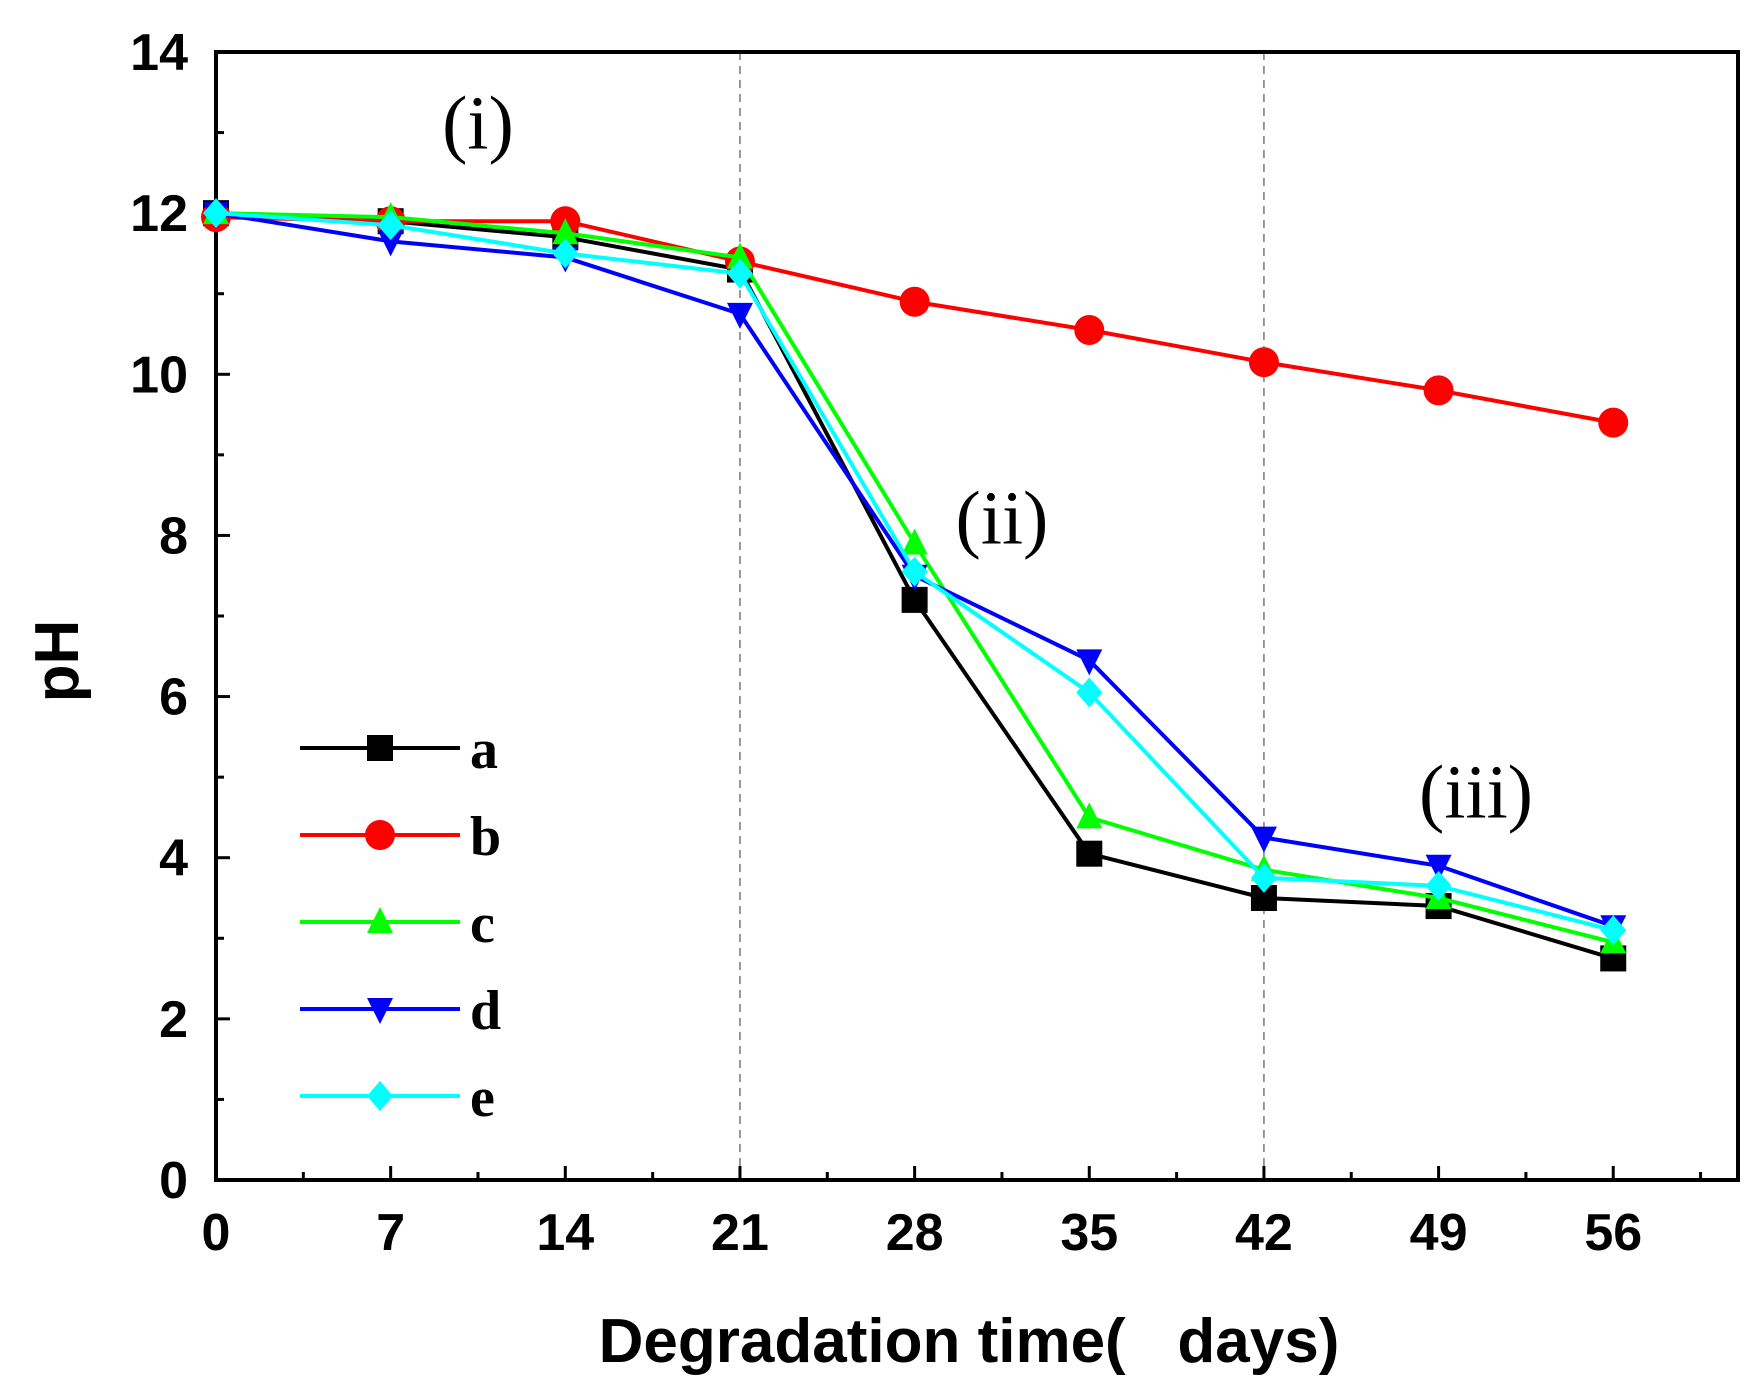  Describe the element at coordinates (216, 1233) in the screenshot. I see `x-tick-label-0: 0` at that location.